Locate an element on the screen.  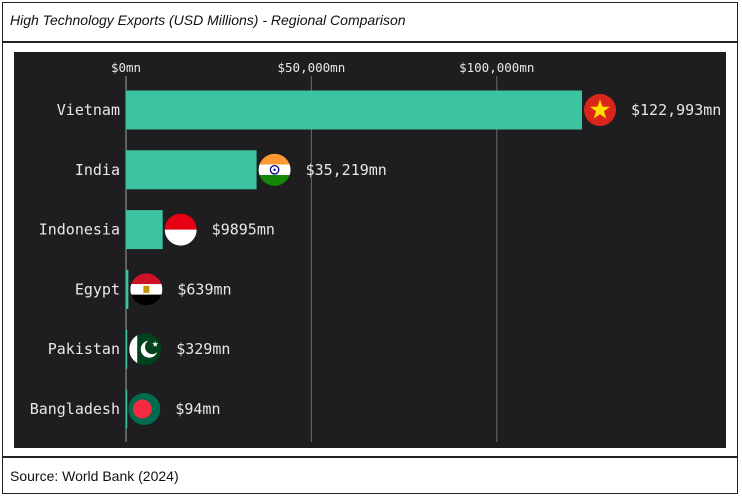
category-label: Pakistan is located at coordinates (84, 349).